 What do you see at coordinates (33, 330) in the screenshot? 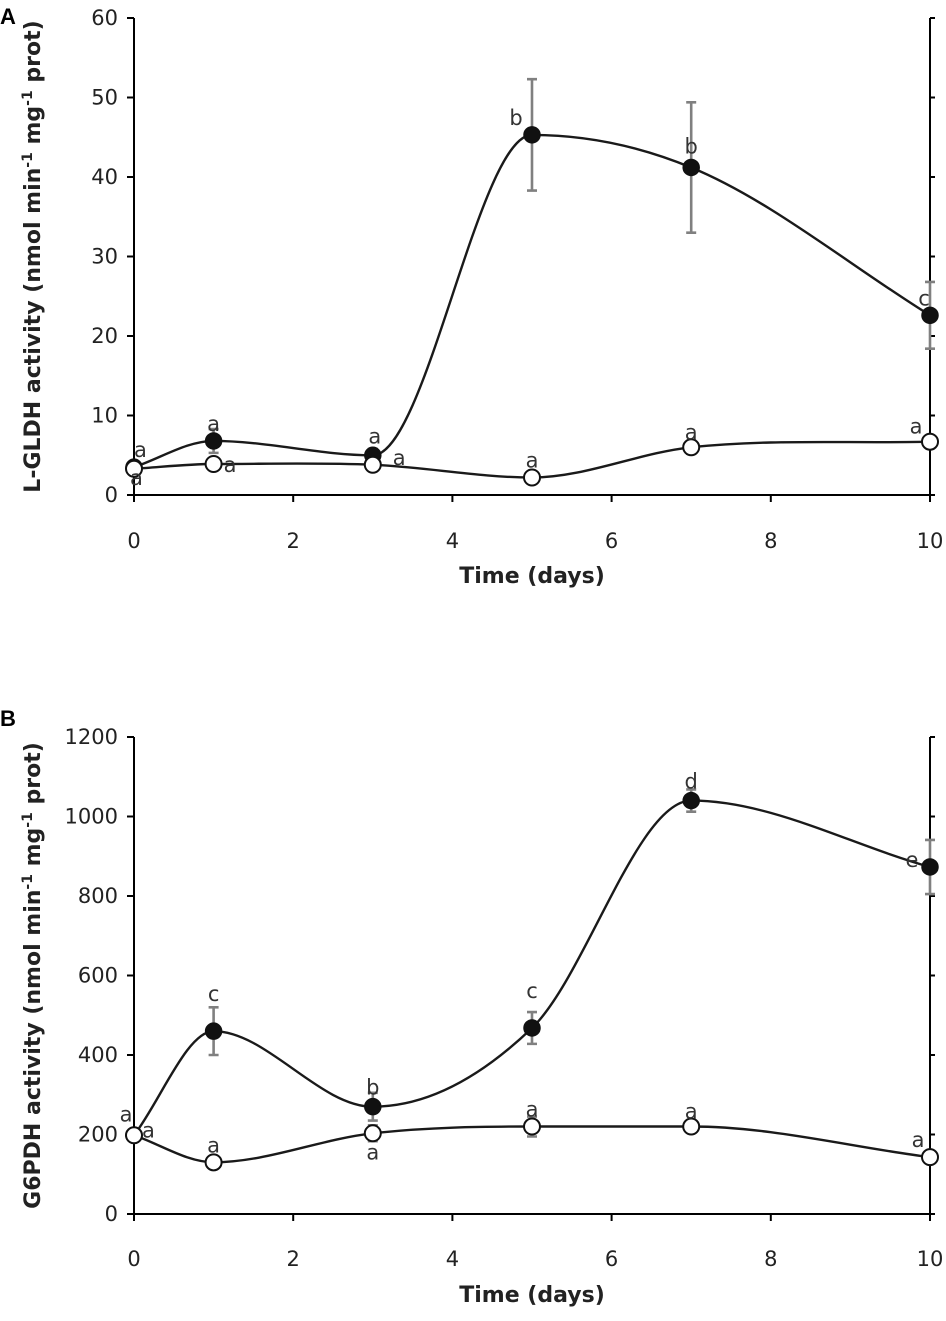
I see `y-axis-title-part: L-GLDH activity (nmol min` at bounding box center [33, 330].